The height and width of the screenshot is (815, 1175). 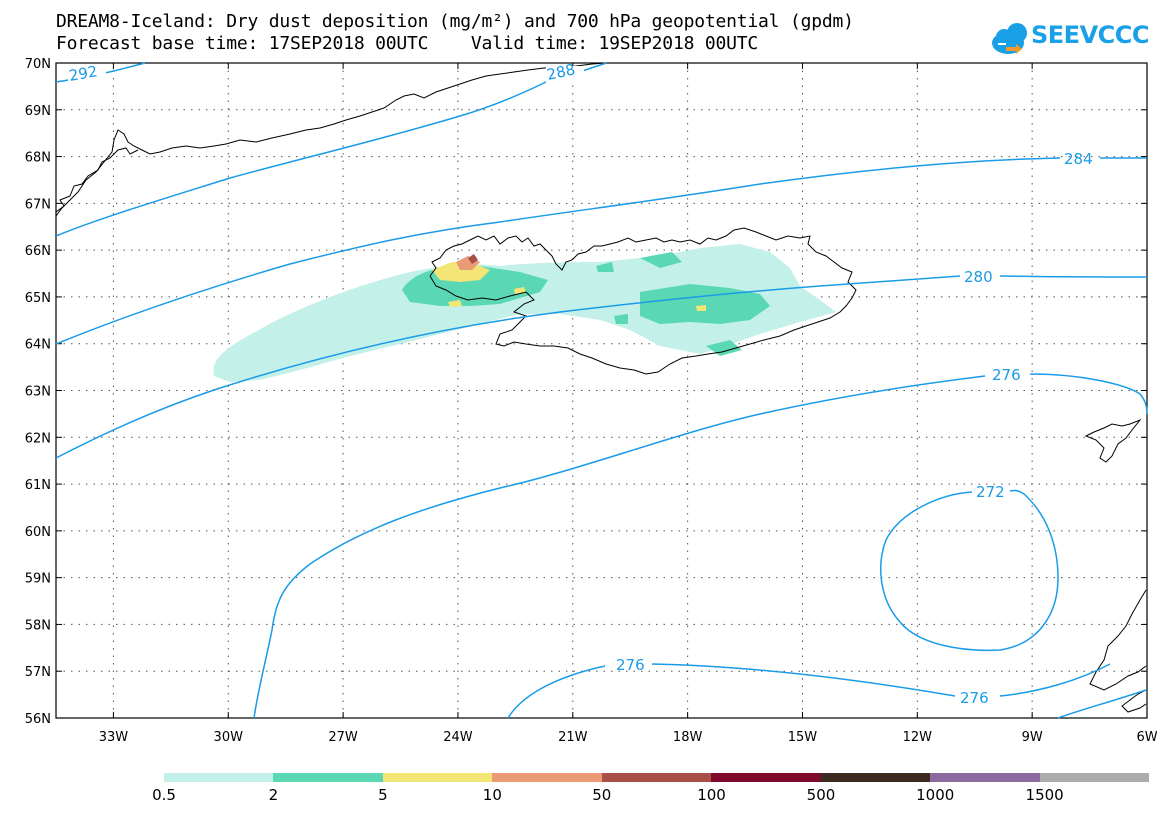 What do you see at coordinates (97, 180) in the screenshot?
I see `greenland-coast-detail` at bounding box center [97, 180].